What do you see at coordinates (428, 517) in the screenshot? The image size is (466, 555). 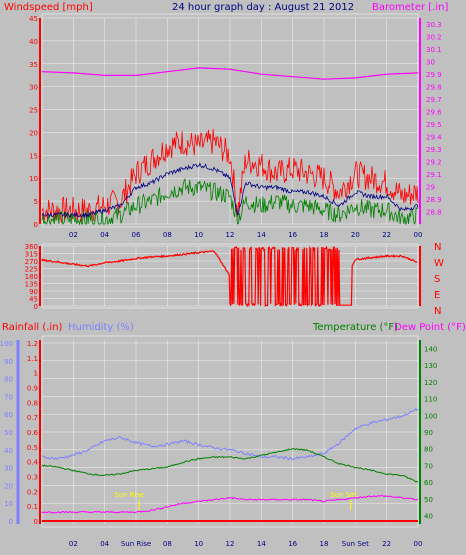 I see `temp-tick-label: 40` at bounding box center [428, 517].